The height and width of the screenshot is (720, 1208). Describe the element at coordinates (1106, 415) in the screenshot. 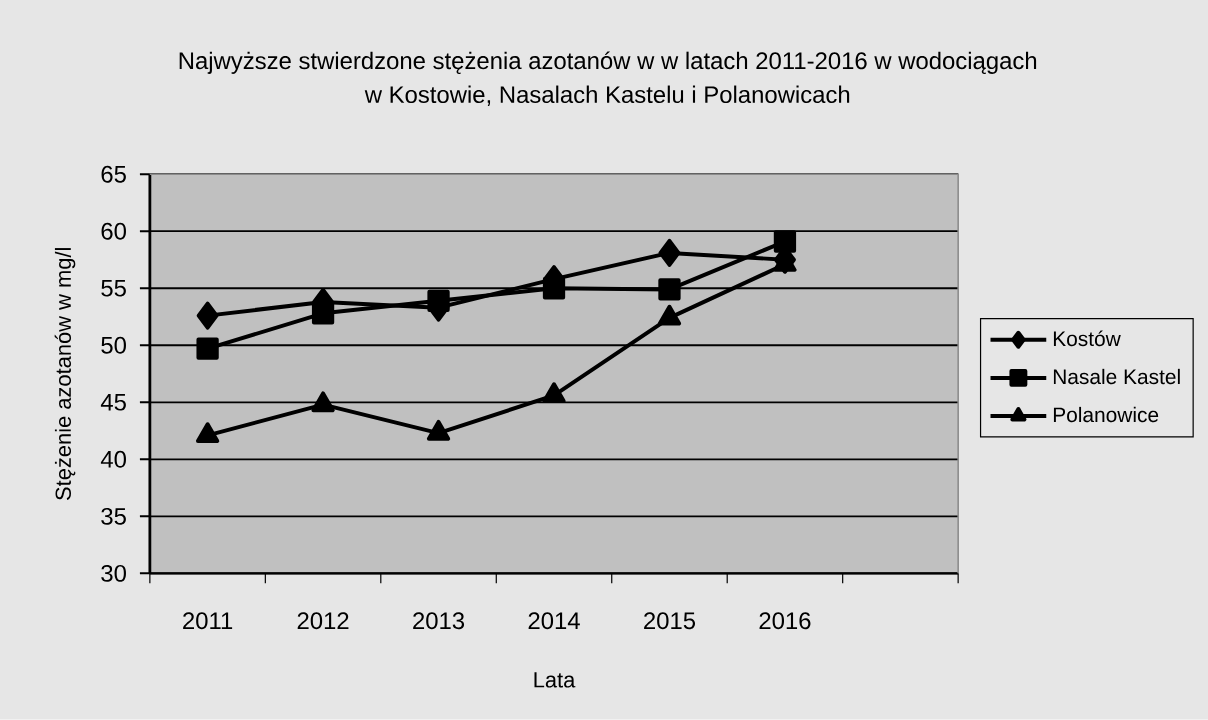

I see `legend-label: Polanowice` at that location.